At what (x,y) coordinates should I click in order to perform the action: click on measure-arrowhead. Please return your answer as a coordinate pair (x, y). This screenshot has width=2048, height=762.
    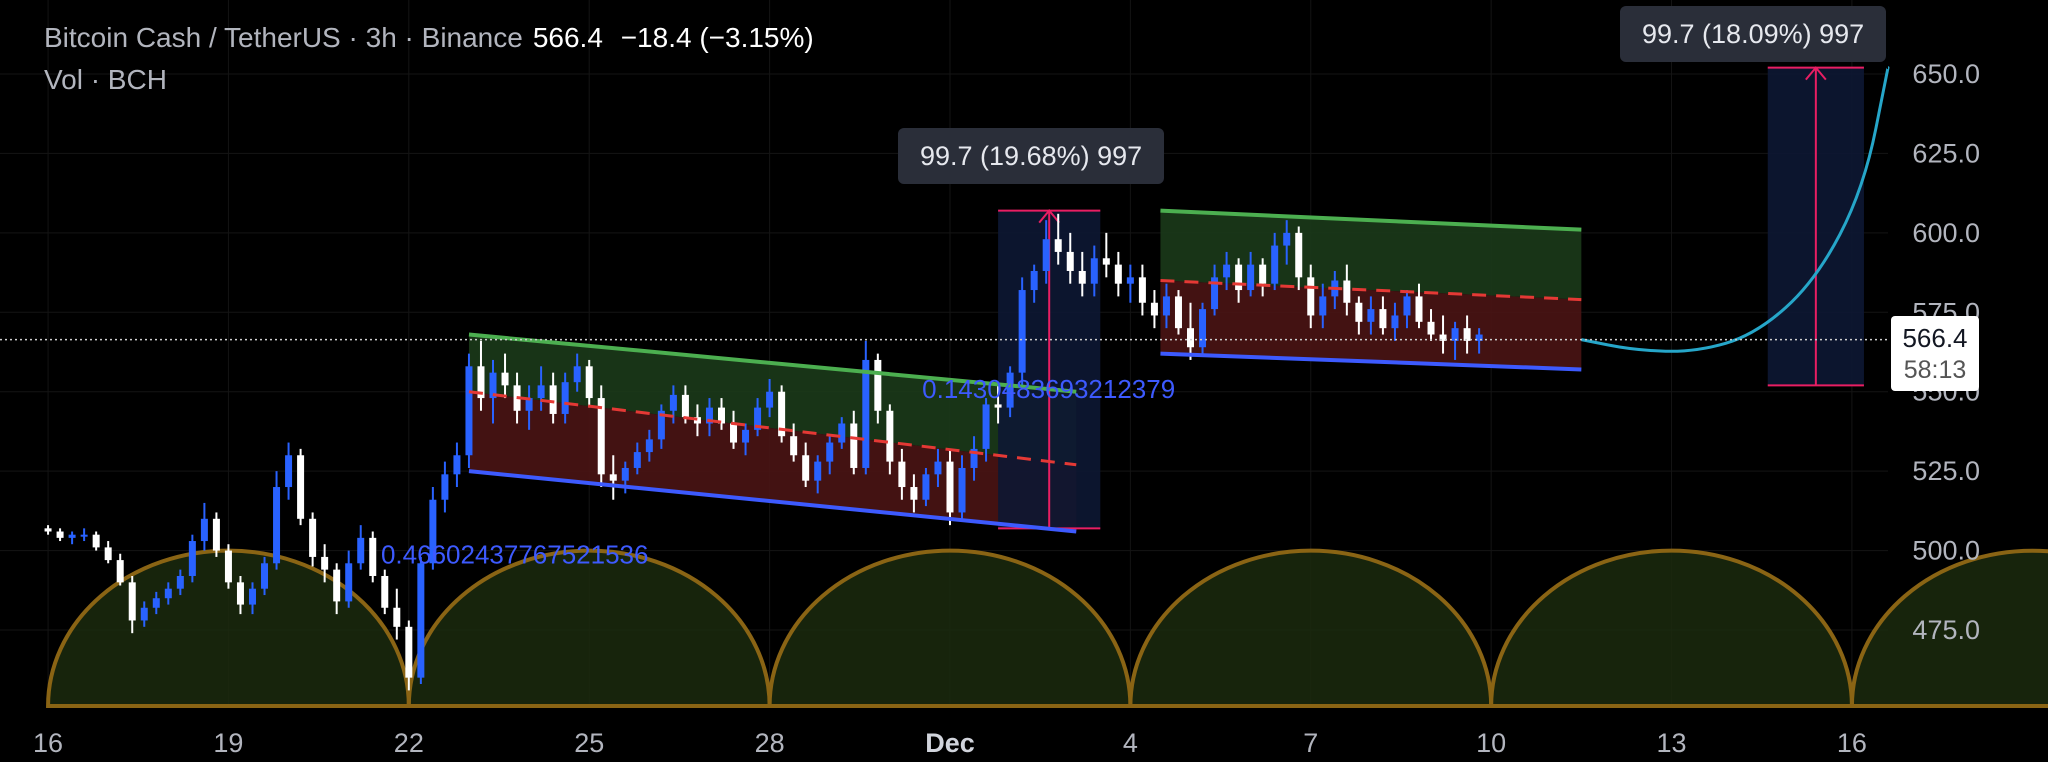
    Looking at the image, I should click on (1816, 73).